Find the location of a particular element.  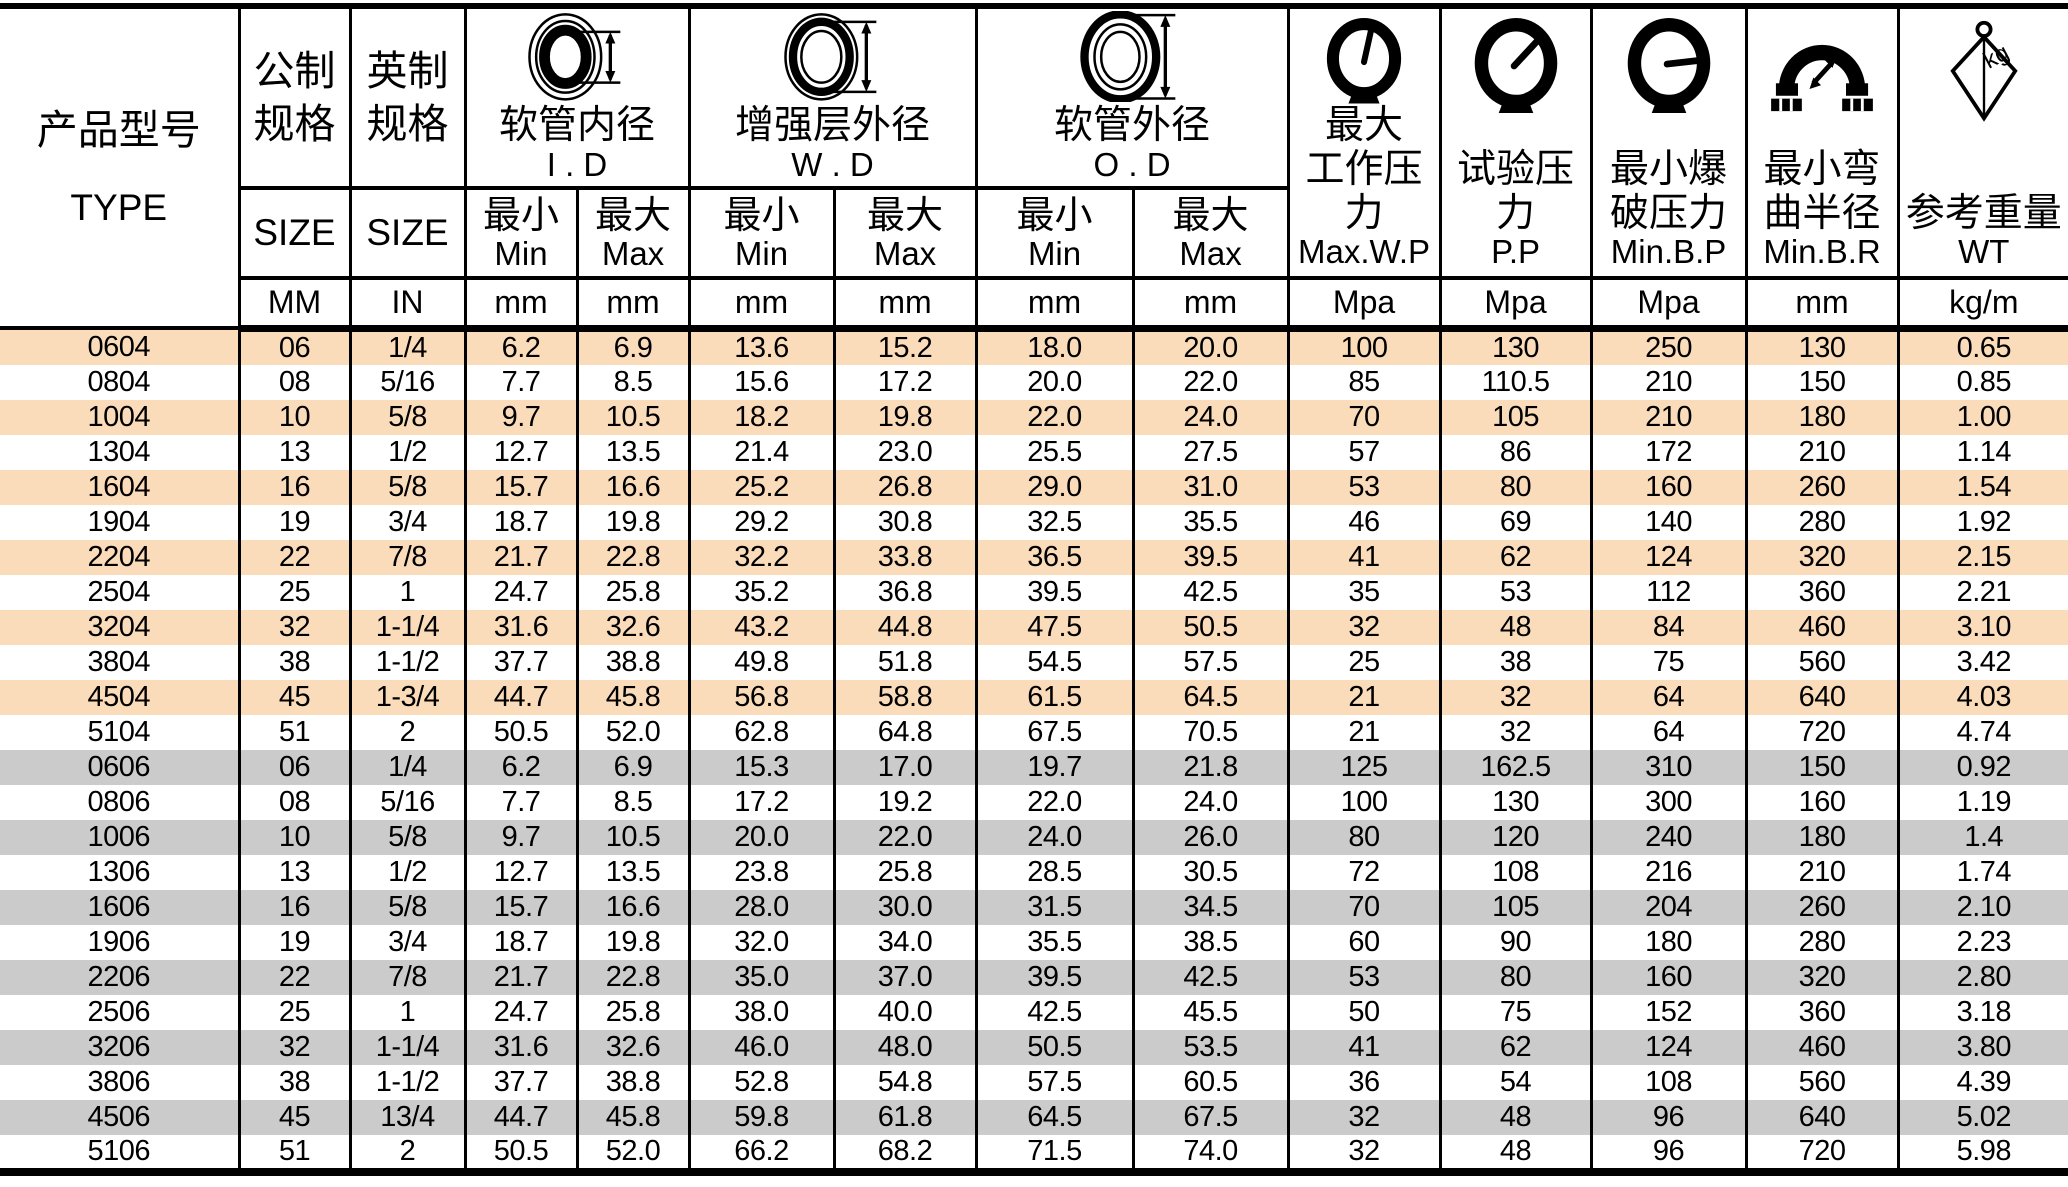

metric-label-line1: 公制 is located at coordinates (294, 70).